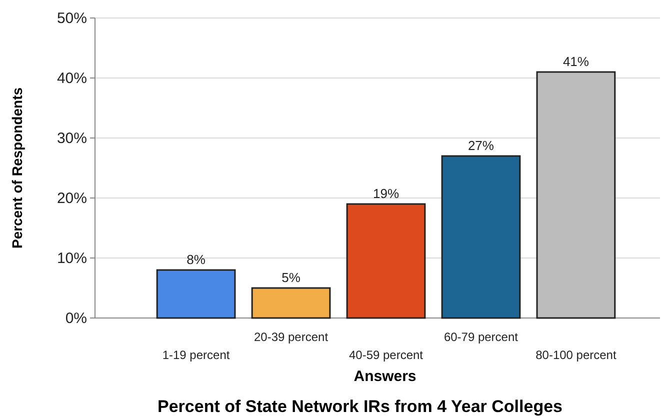  What do you see at coordinates (291, 277) in the screenshot?
I see `data-label: 5%` at bounding box center [291, 277].